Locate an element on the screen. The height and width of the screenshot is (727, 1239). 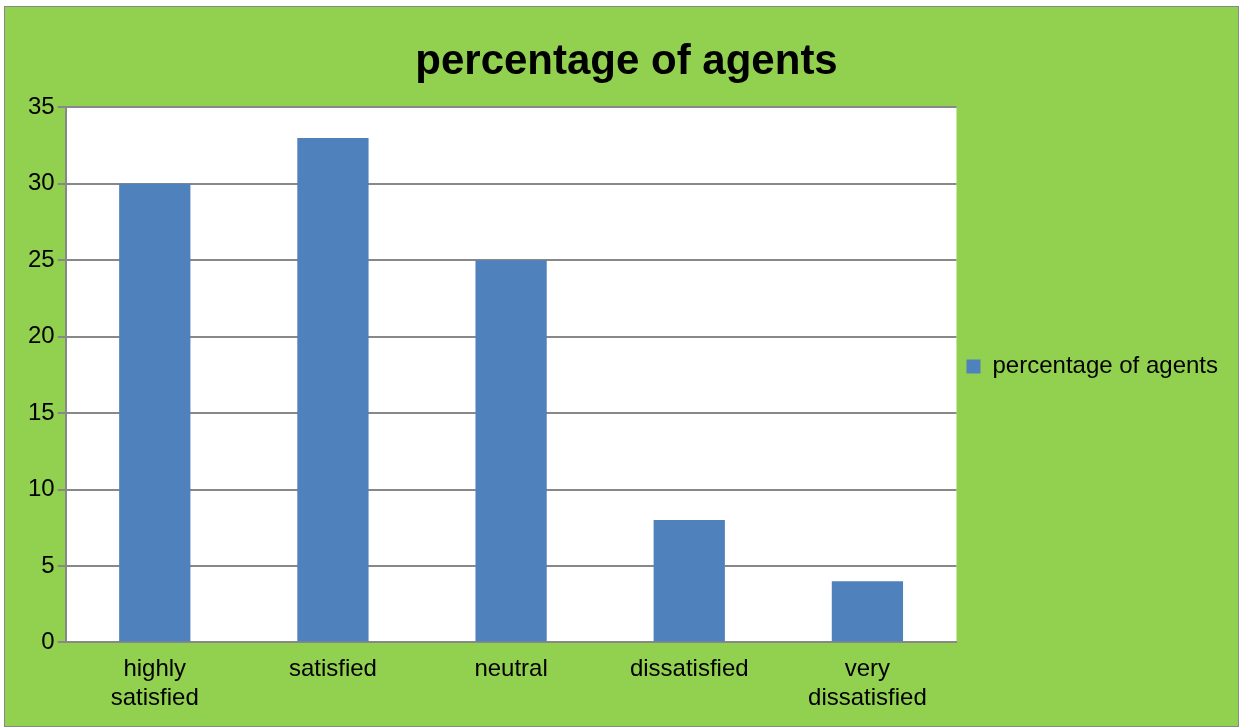
y-tick-label: 5 is located at coordinates (48, 564).